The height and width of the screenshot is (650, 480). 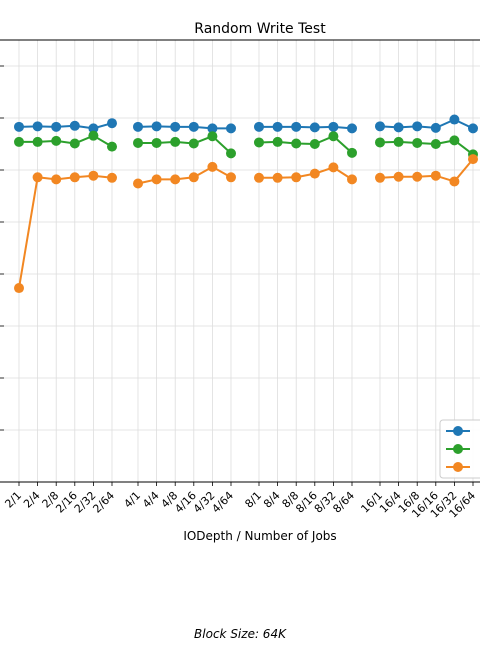 I want to click on x-tick-label: 4/64, so click(x=222, y=502).